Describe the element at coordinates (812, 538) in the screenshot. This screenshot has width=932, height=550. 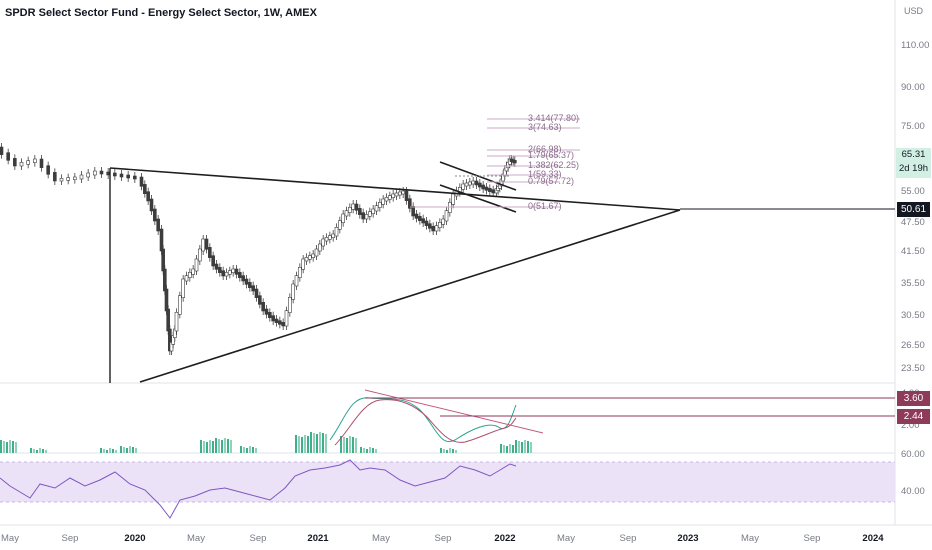
I see `time-tick-label: Sep` at that location.